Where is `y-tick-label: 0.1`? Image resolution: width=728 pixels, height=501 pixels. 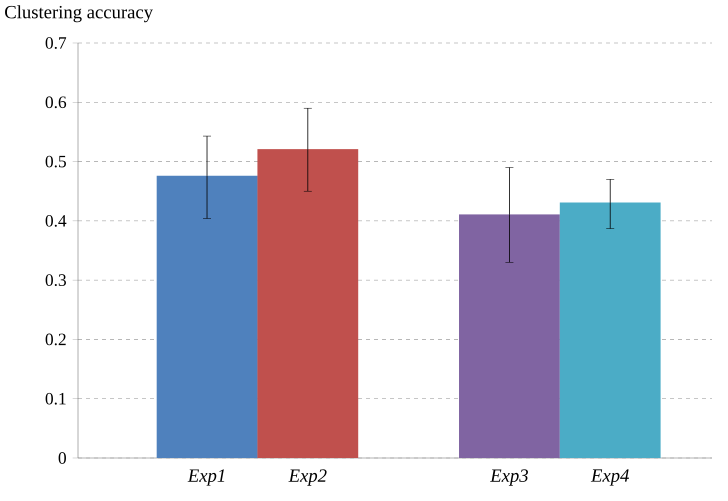
y-tick-label: 0.1 is located at coordinates (56, 398).